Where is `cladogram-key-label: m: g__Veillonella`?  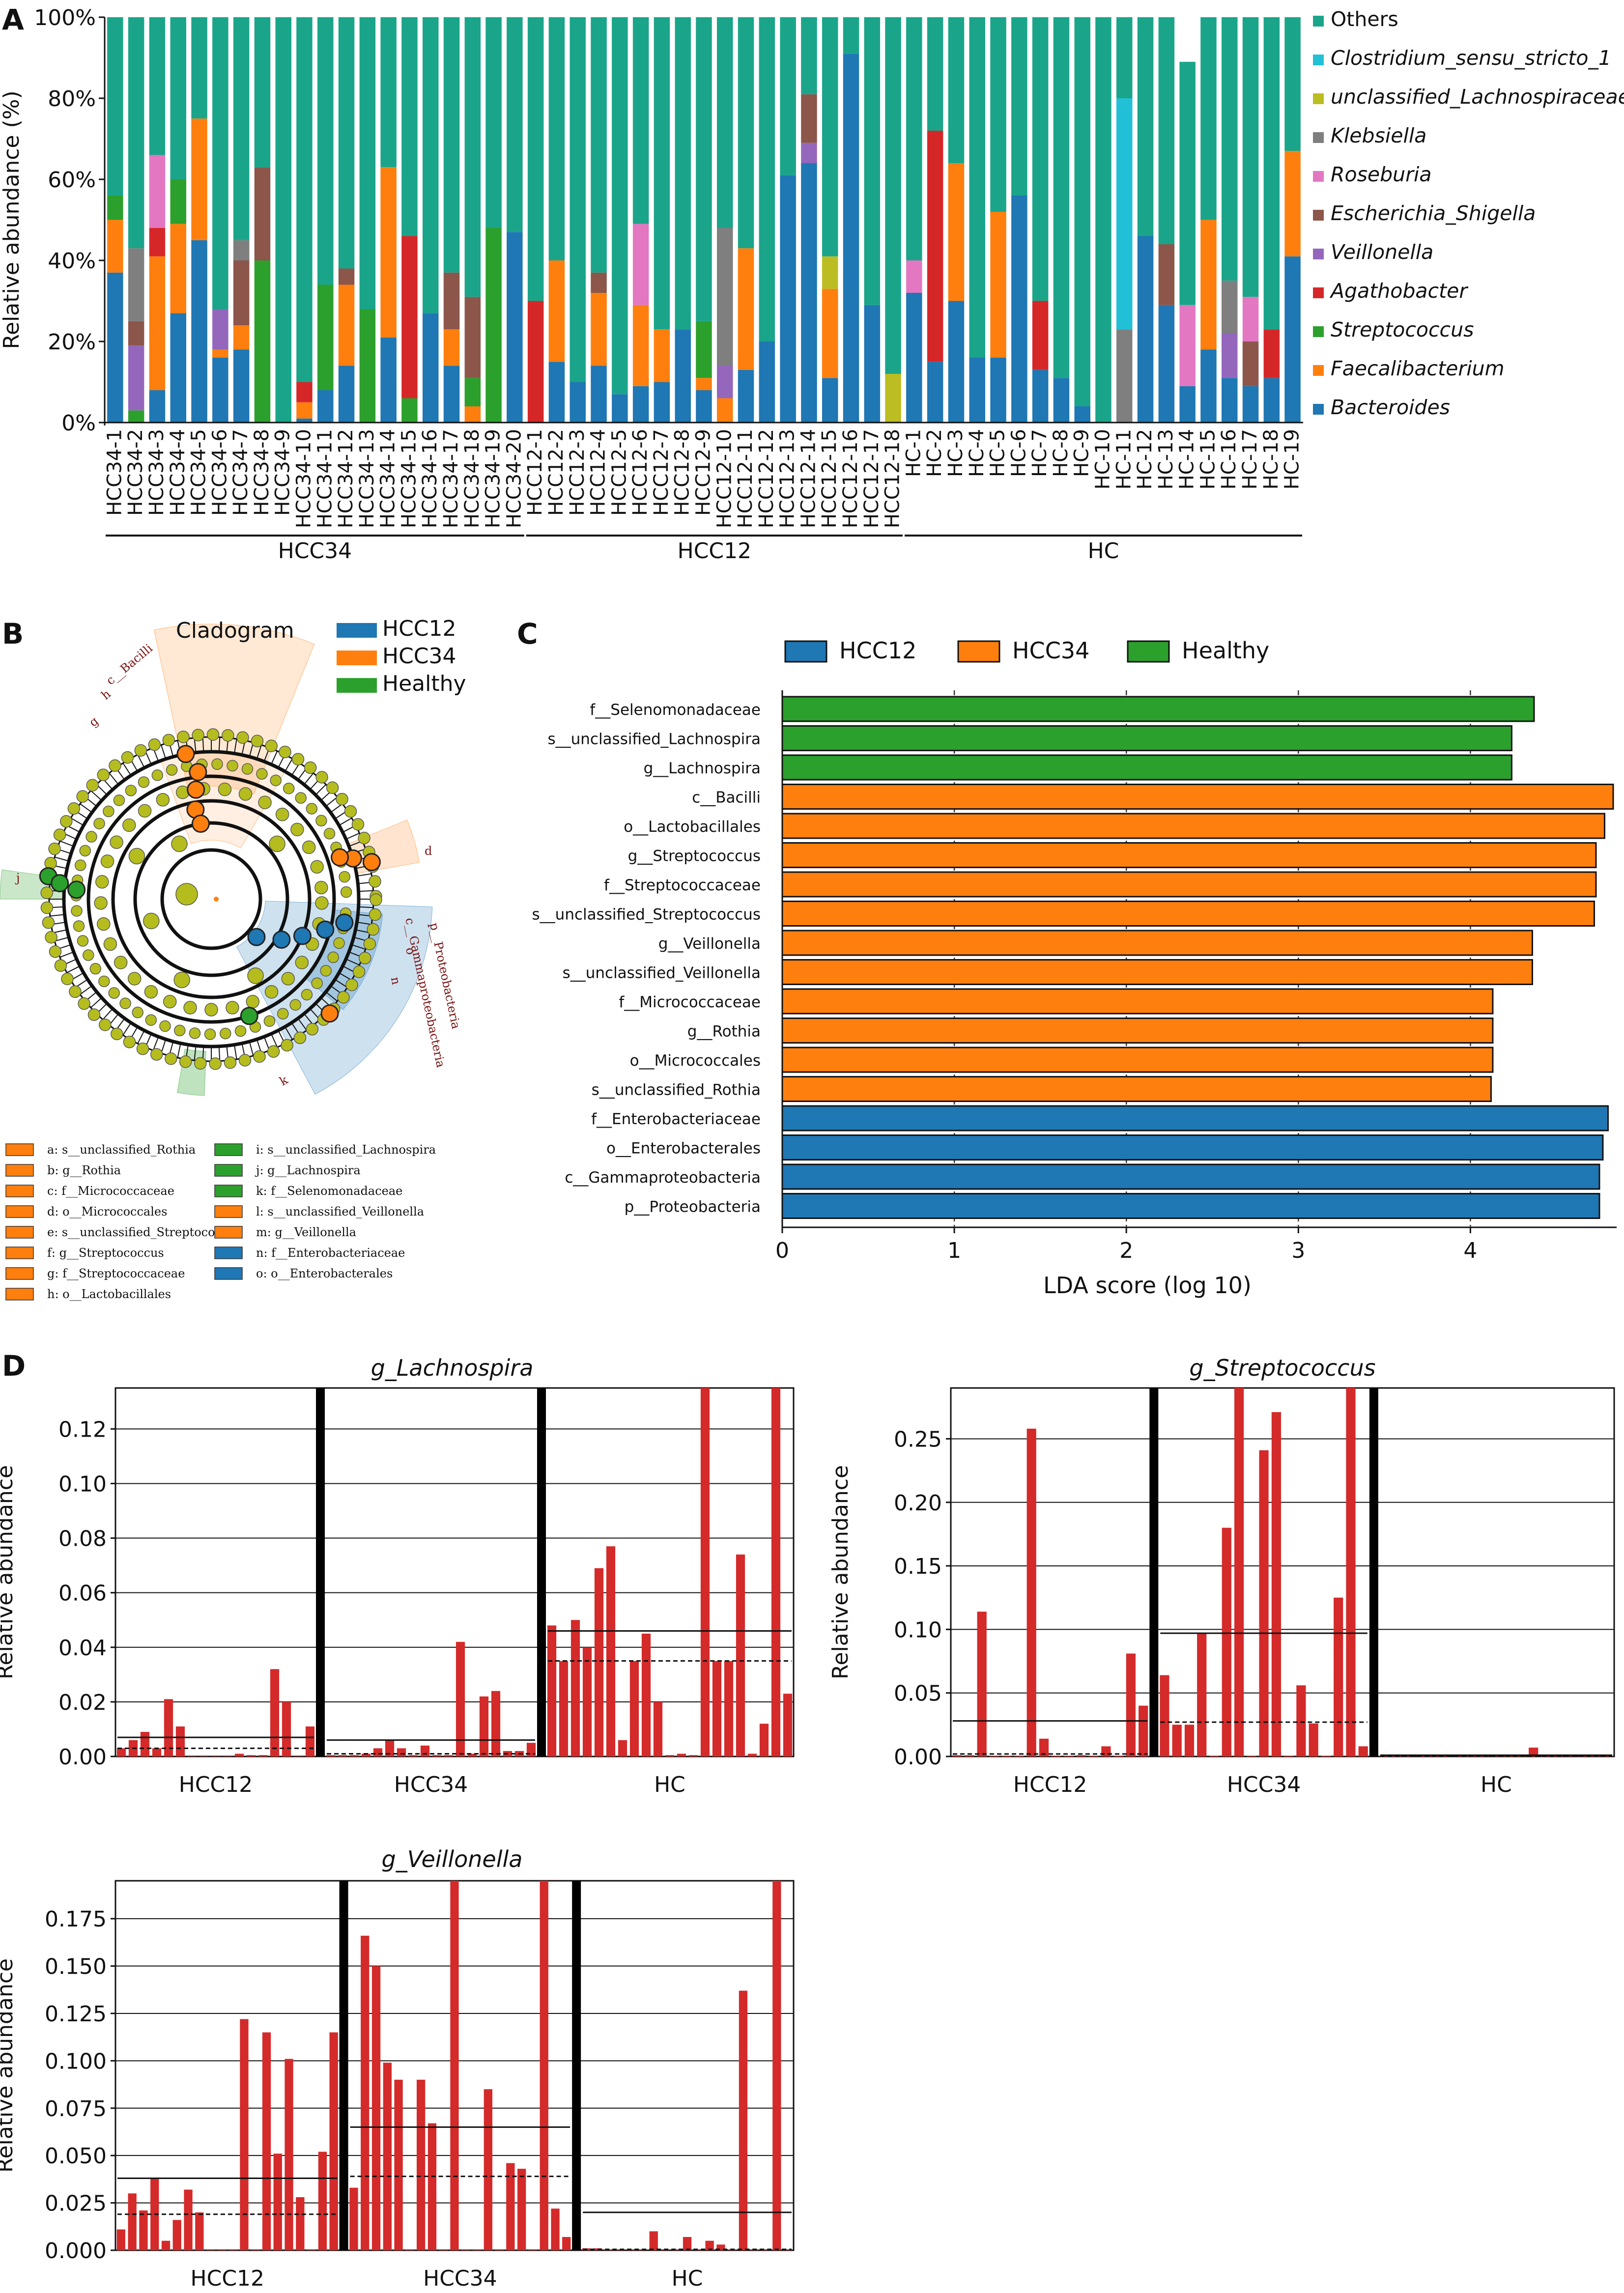
cladogram-key-label: m: g__Veillonella is located at coordinates (306, 1232).